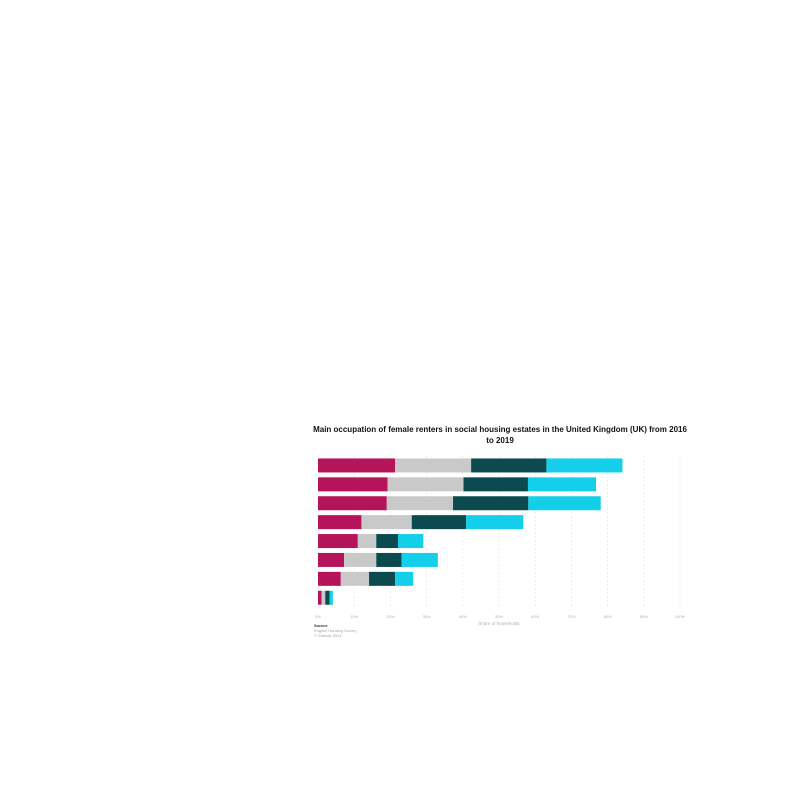  What do you see at coordinates (404, 579) in the screenshot?
I see `bar-segment-row7-series4` at bounding box center [404, 579].